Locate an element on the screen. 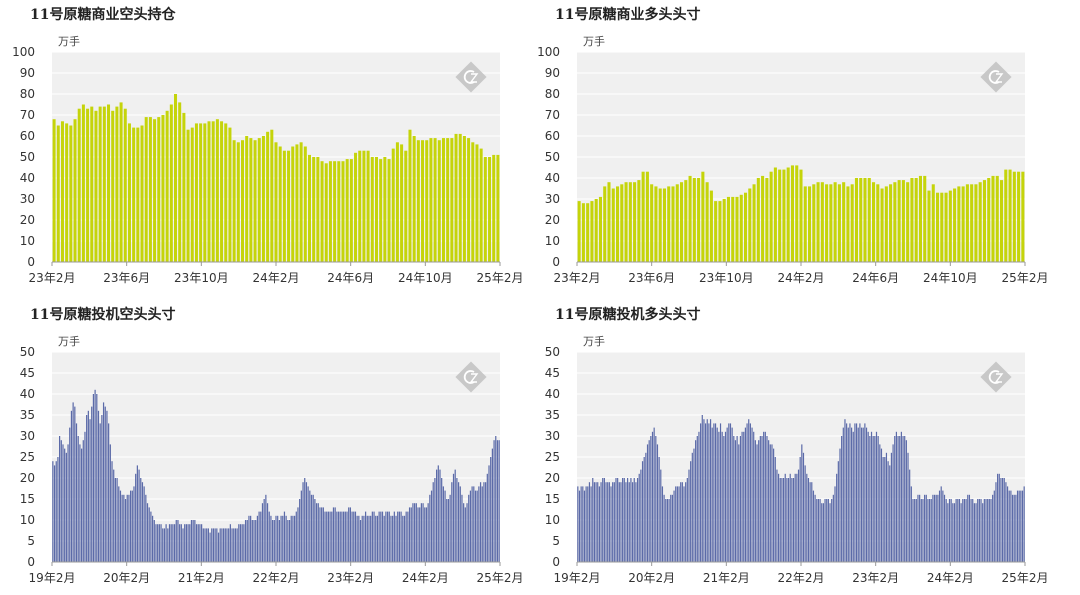 The width and height of the screenshot is (1080, 595). y-tick-label: 45 is located at coordinates (552, 373).